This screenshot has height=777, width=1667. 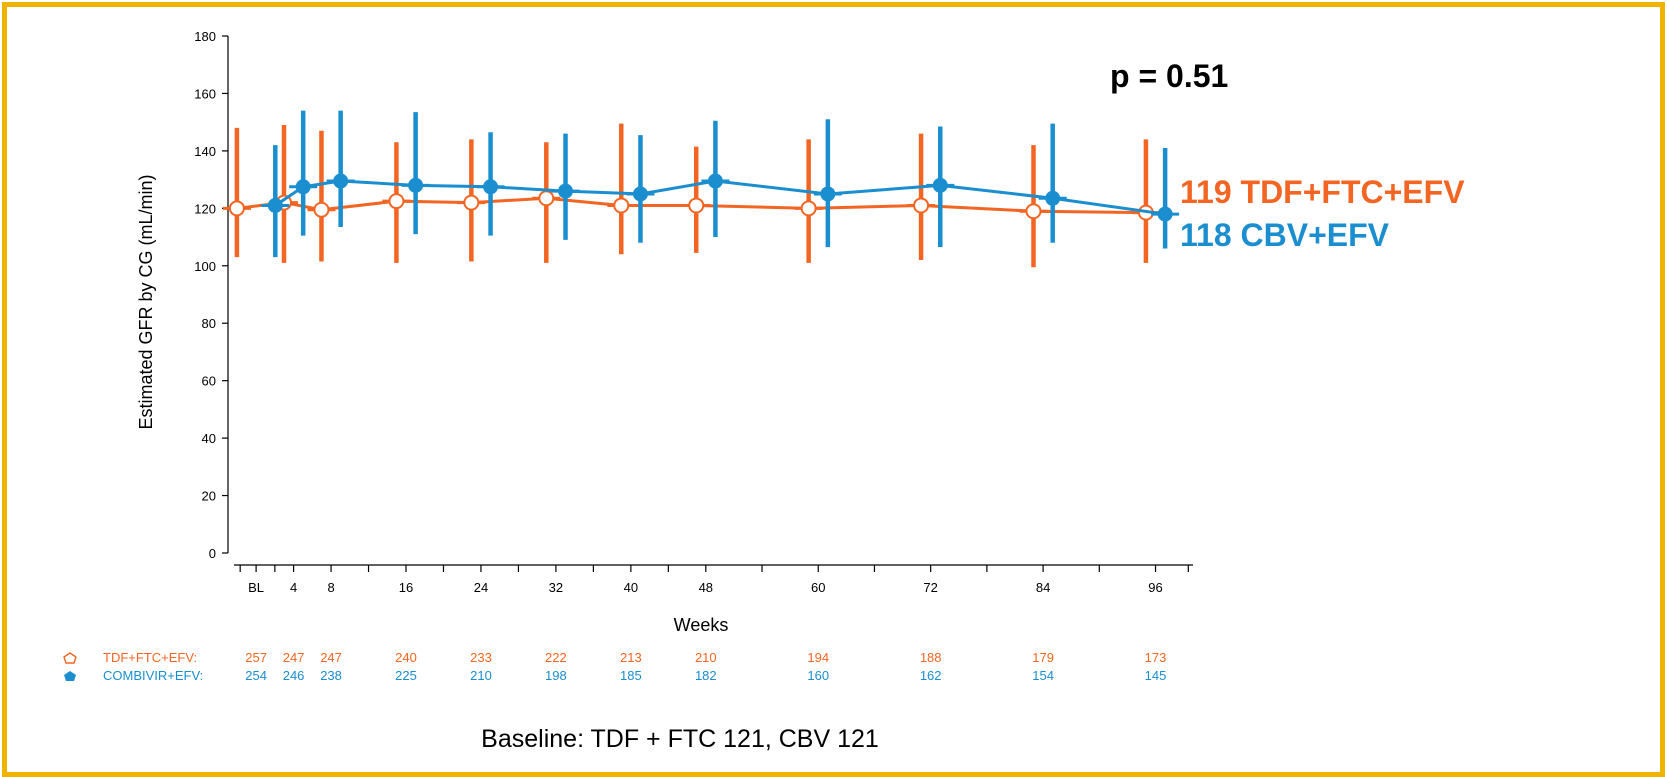 I want to click on x-tick-label: 16, so click(x=406, y=587).